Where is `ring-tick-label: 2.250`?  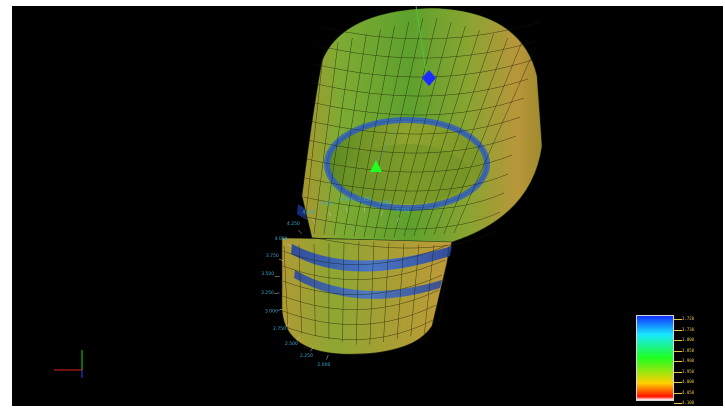
ring-tick-label: 2.250 is located at coordinates (306, 356).